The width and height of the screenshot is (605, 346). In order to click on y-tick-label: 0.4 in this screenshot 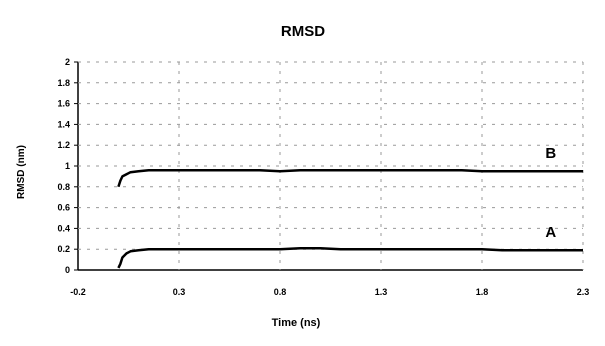, I will do `click(63, 228)`.